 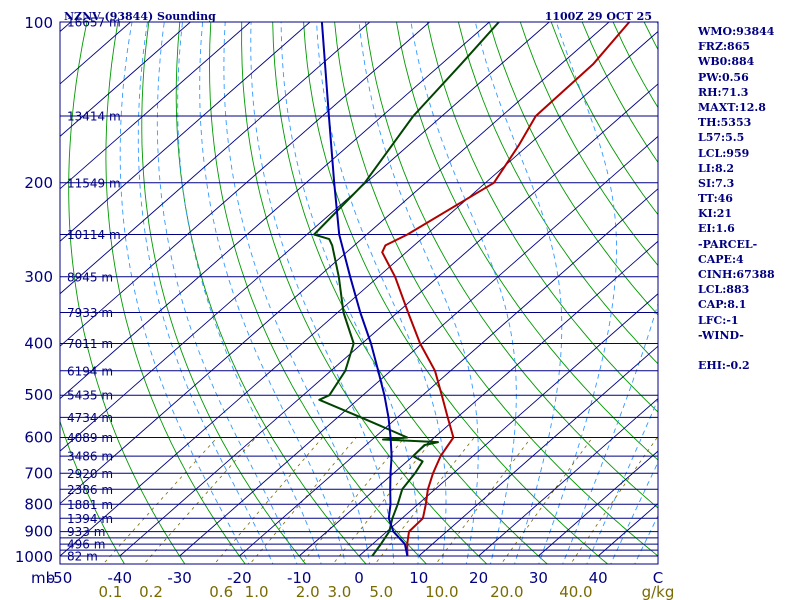 I want to click on height-label: 6194 m, so click(x=90, y=371).